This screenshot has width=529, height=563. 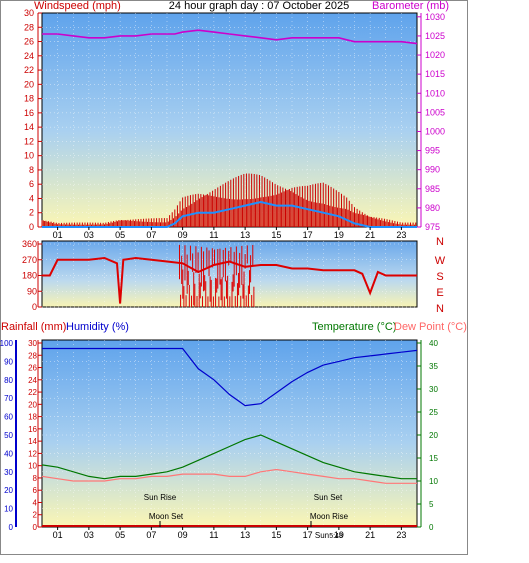 What do you see at coordinates (440, 242) in the screenshot?
I see `compass-label: N` at bounding box center [440, 242].